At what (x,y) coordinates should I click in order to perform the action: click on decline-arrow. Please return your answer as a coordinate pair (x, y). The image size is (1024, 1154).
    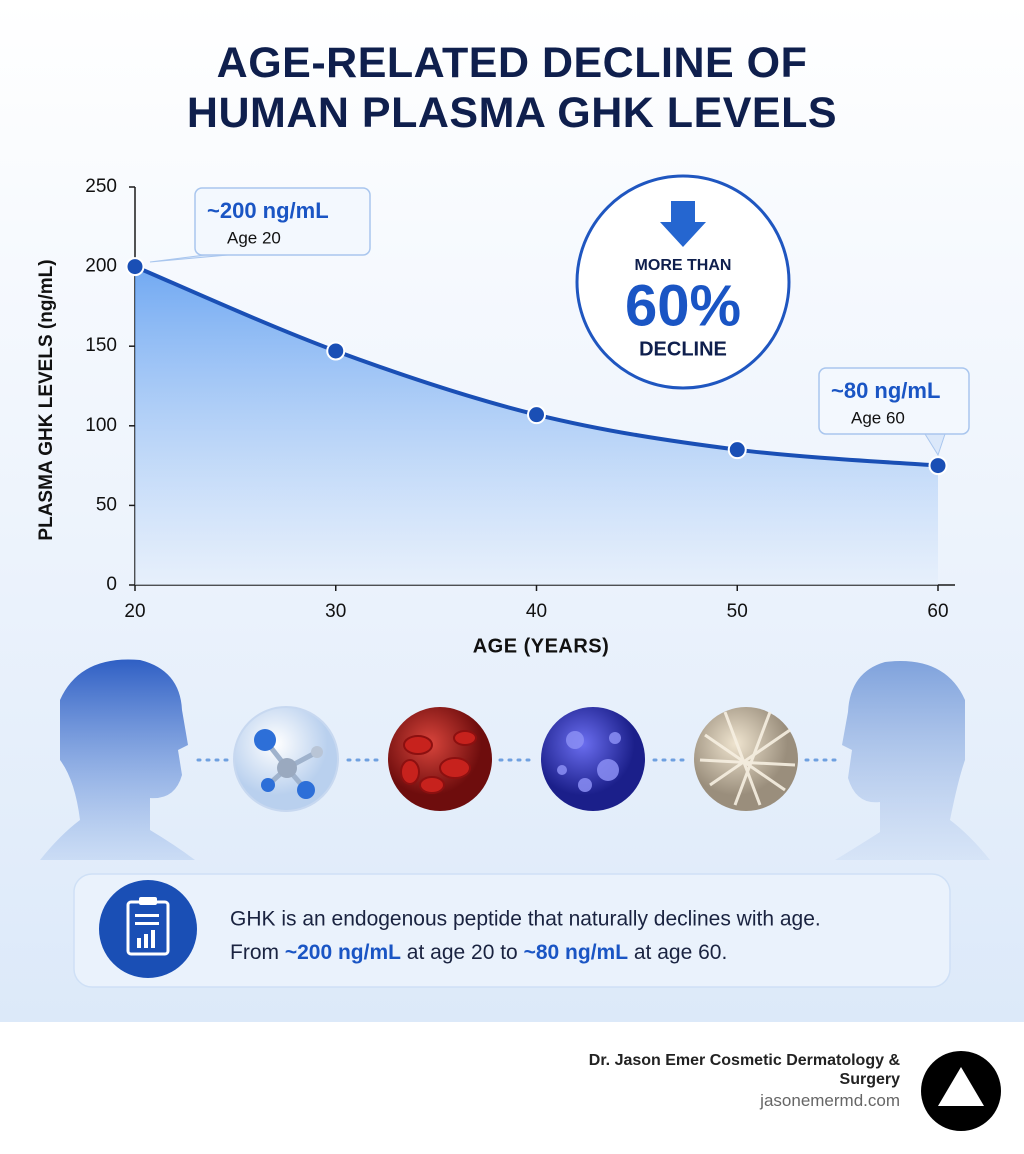
    Looking at the image, I should click on (683, 224).